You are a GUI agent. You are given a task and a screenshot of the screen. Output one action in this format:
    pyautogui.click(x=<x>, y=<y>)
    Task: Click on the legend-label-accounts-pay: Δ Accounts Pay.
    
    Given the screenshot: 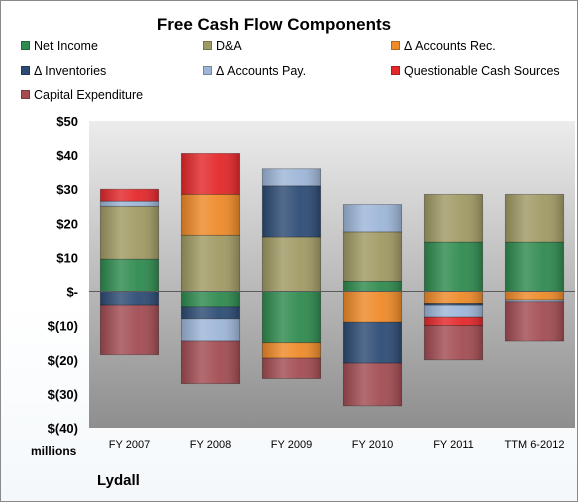 What is the action you would take?
    pyautogui.click(x=261, y=71)
    